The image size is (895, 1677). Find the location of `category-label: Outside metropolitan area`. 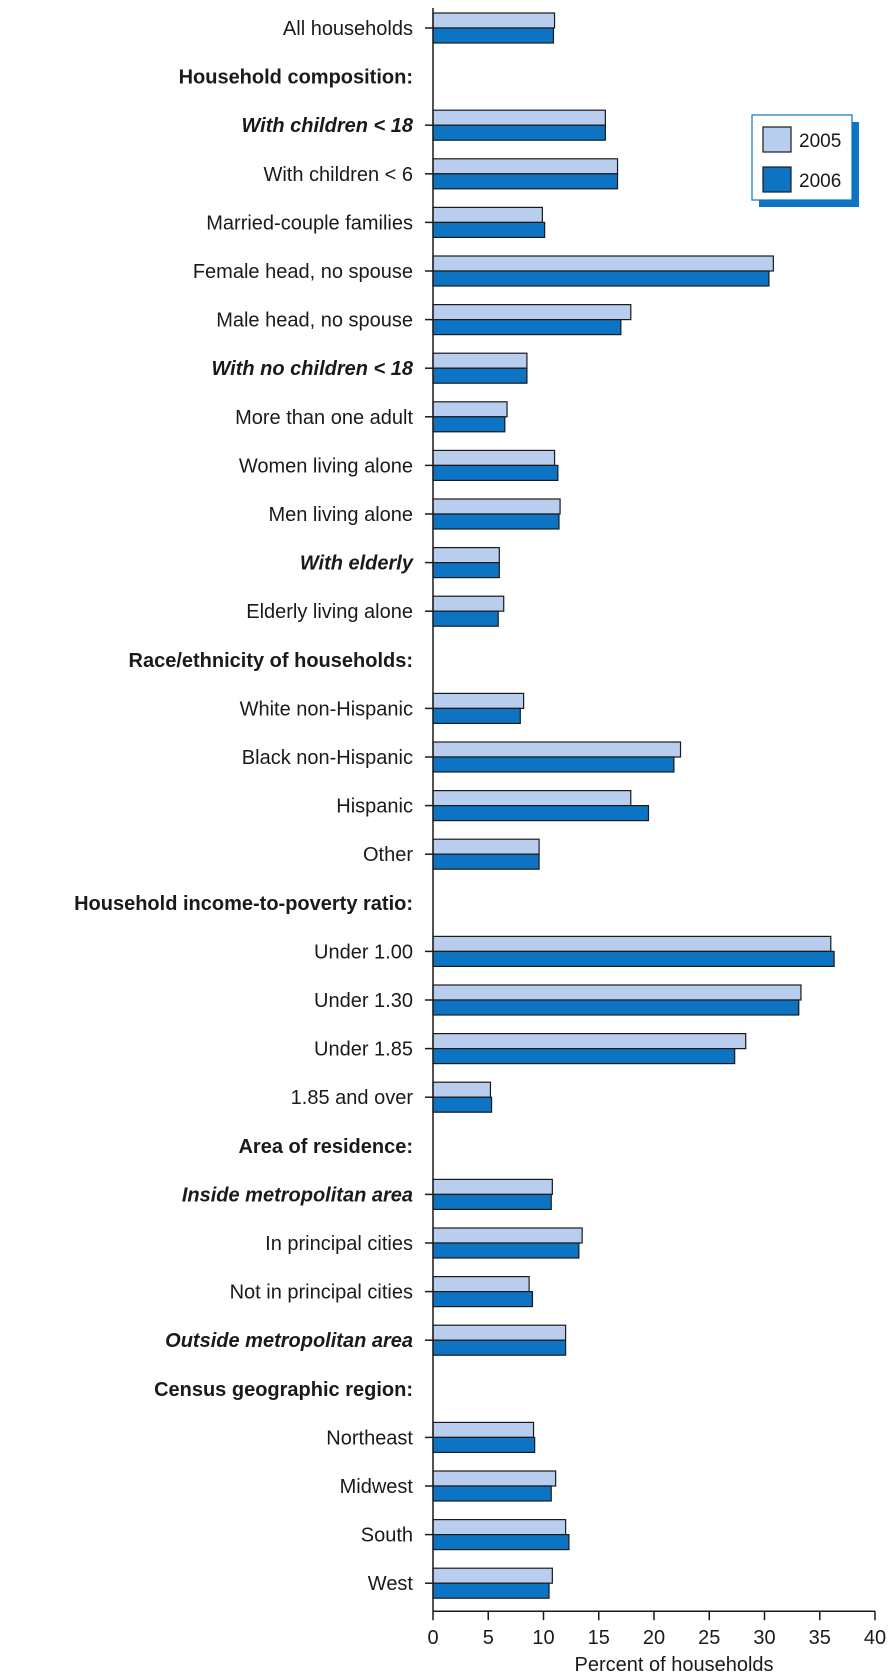

category-label: Outside metropolitan area is located at coordinates (289, 1341).